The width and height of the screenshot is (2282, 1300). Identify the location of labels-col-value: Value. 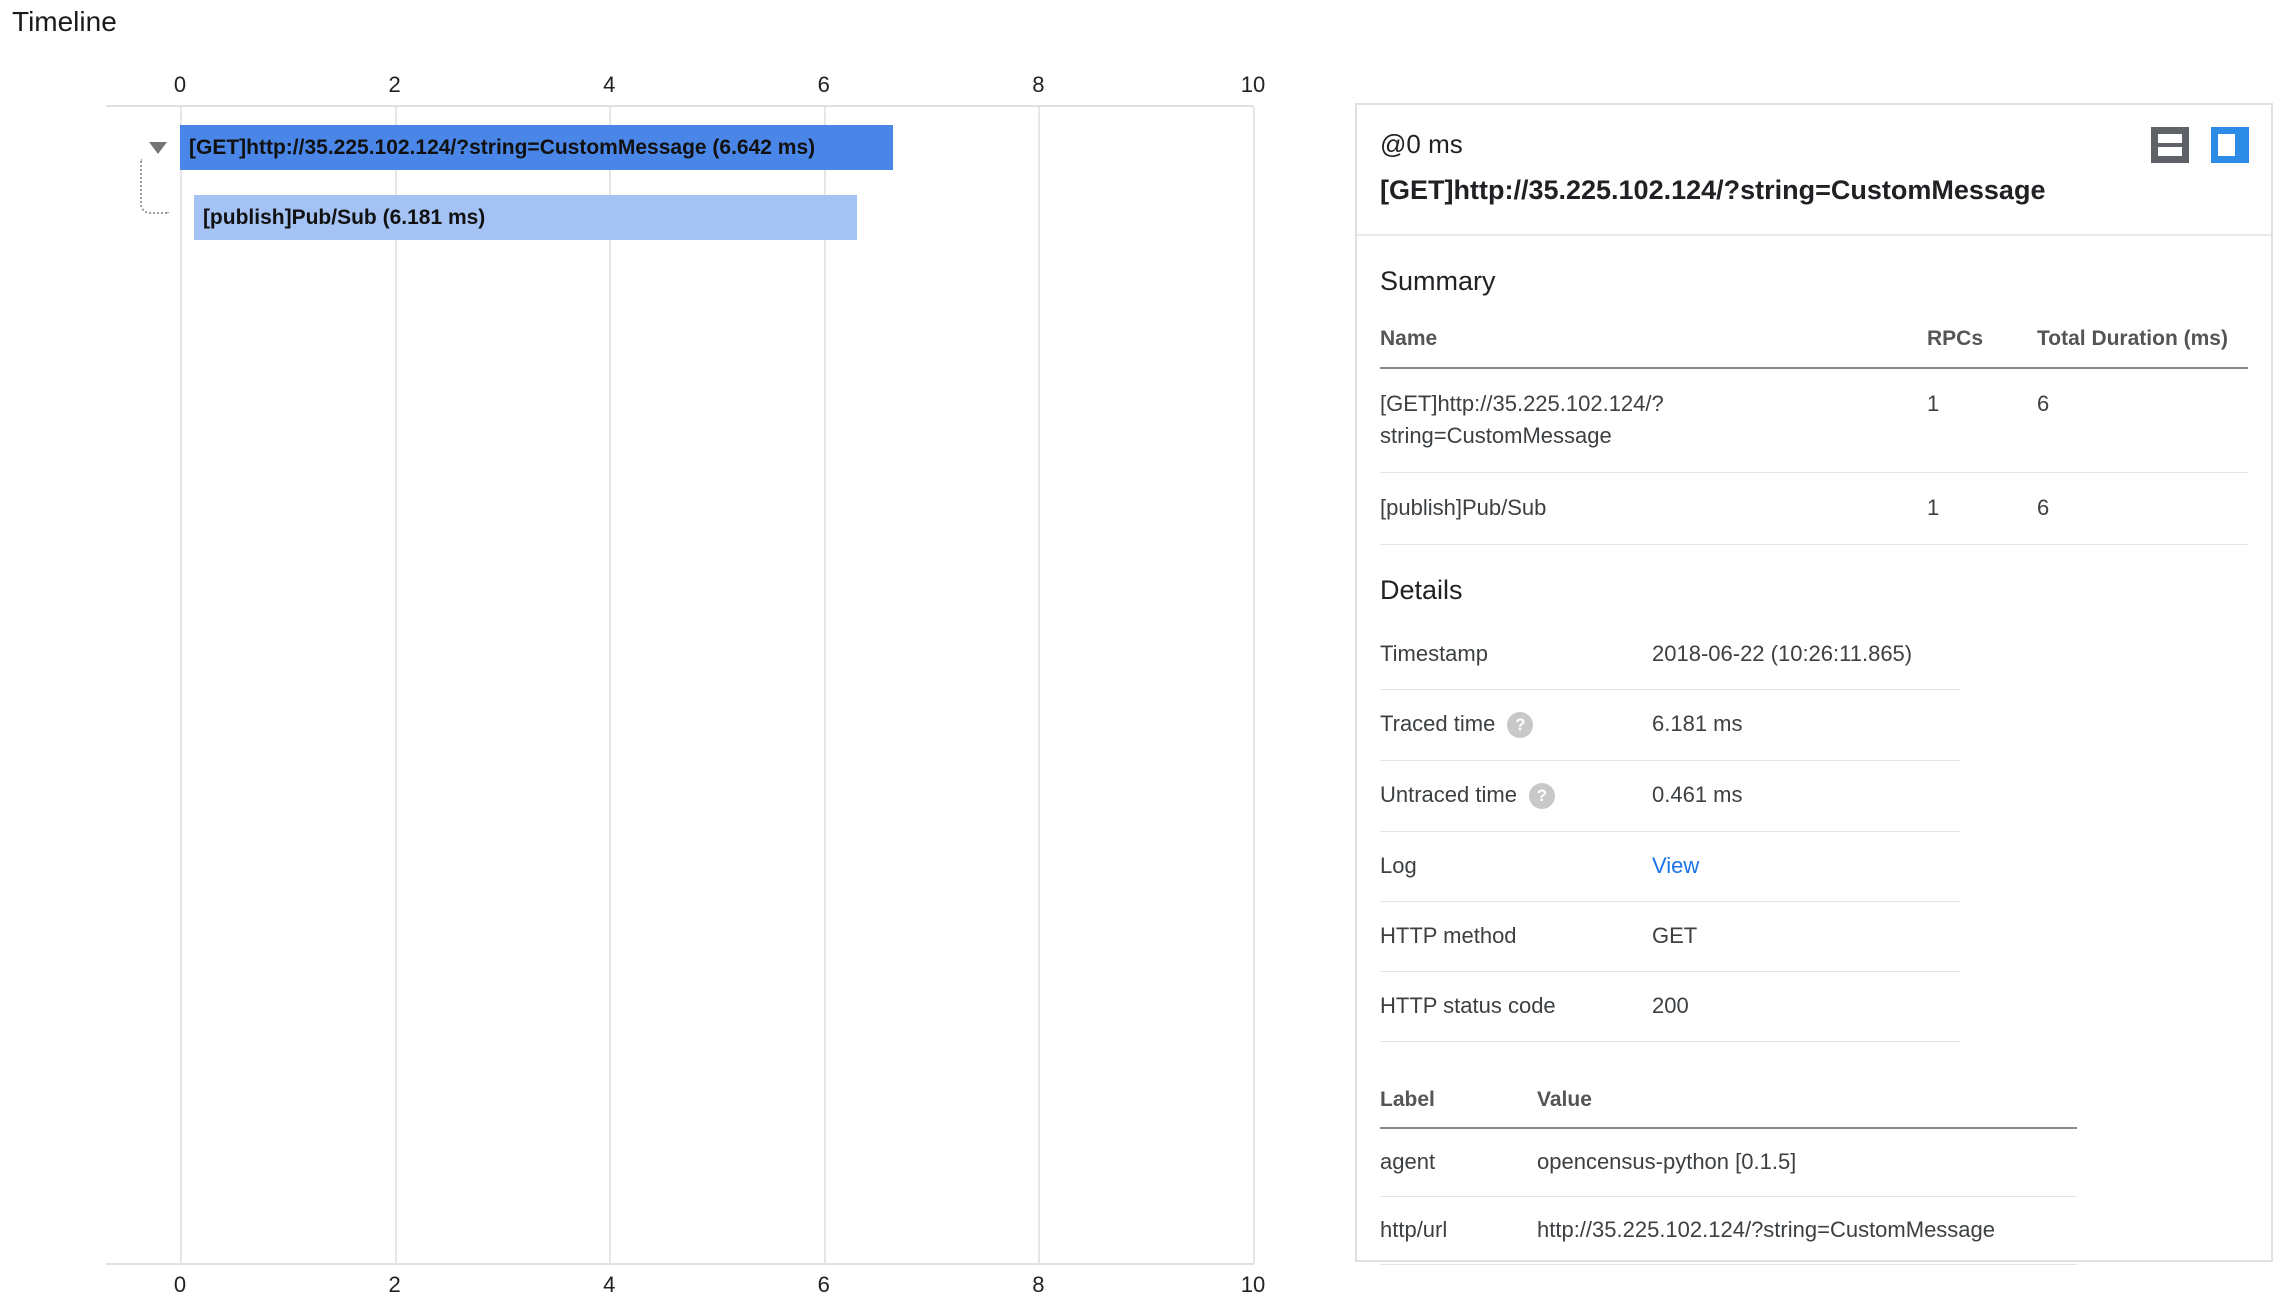
(1807, 1109).